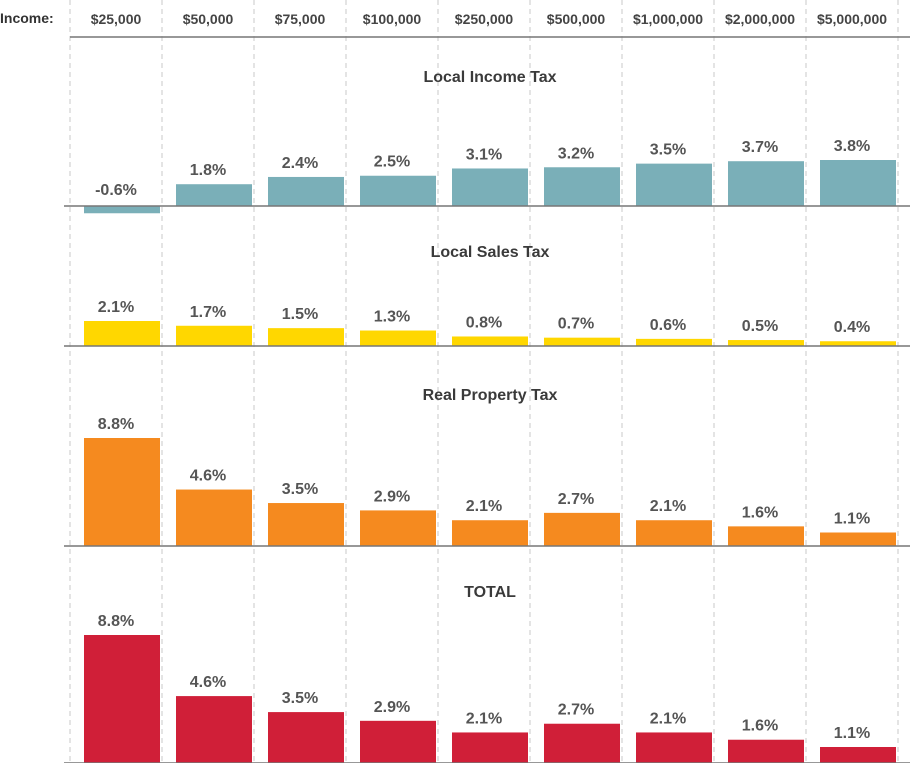 The width and height of the screenshot is (916, 763). I want to click on bar-value-label: 0.4%, so click(852, 327).